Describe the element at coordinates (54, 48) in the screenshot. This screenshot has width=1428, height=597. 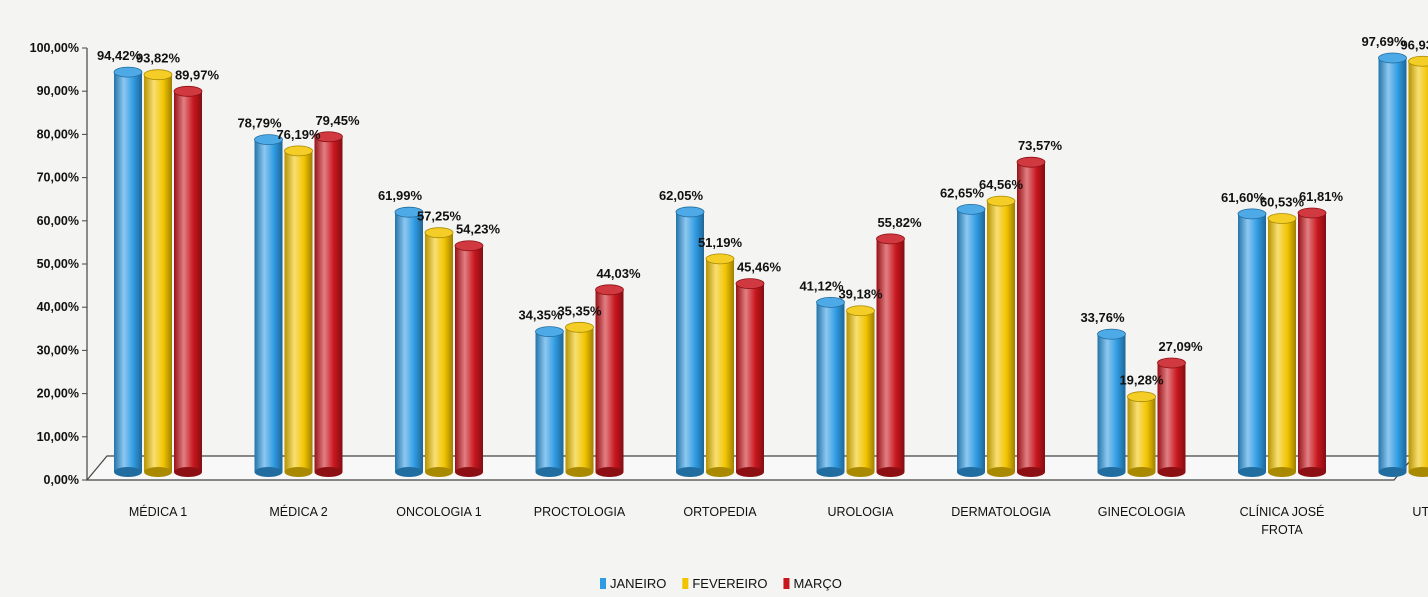
I see `y-tick-label: 100,00%` at that location.